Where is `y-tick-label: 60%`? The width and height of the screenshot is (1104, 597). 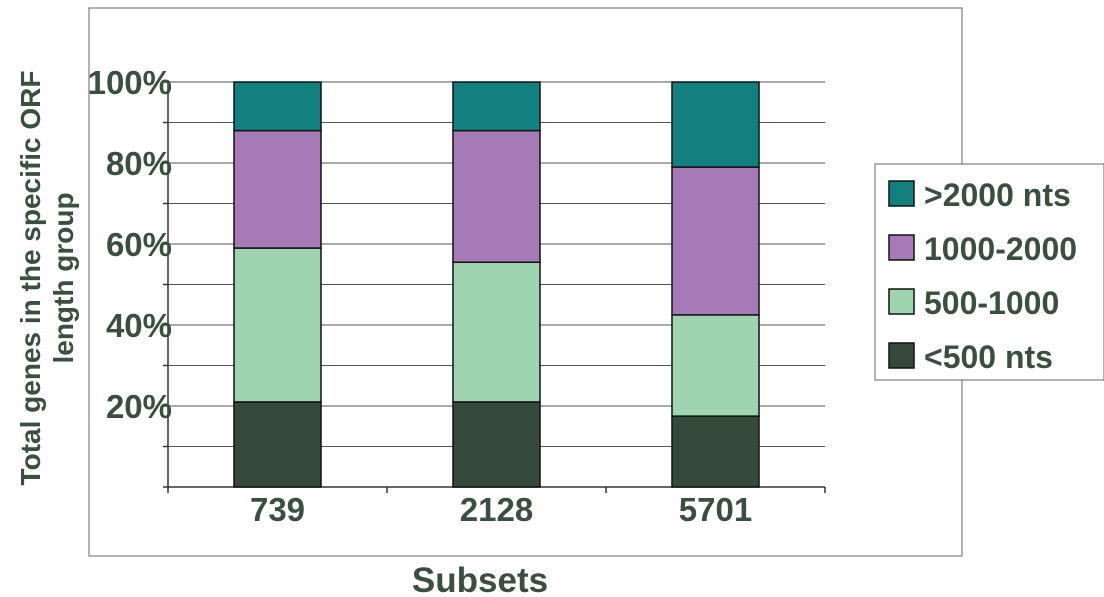
y-tick-label: 60% is located at coordinates (139, 244).